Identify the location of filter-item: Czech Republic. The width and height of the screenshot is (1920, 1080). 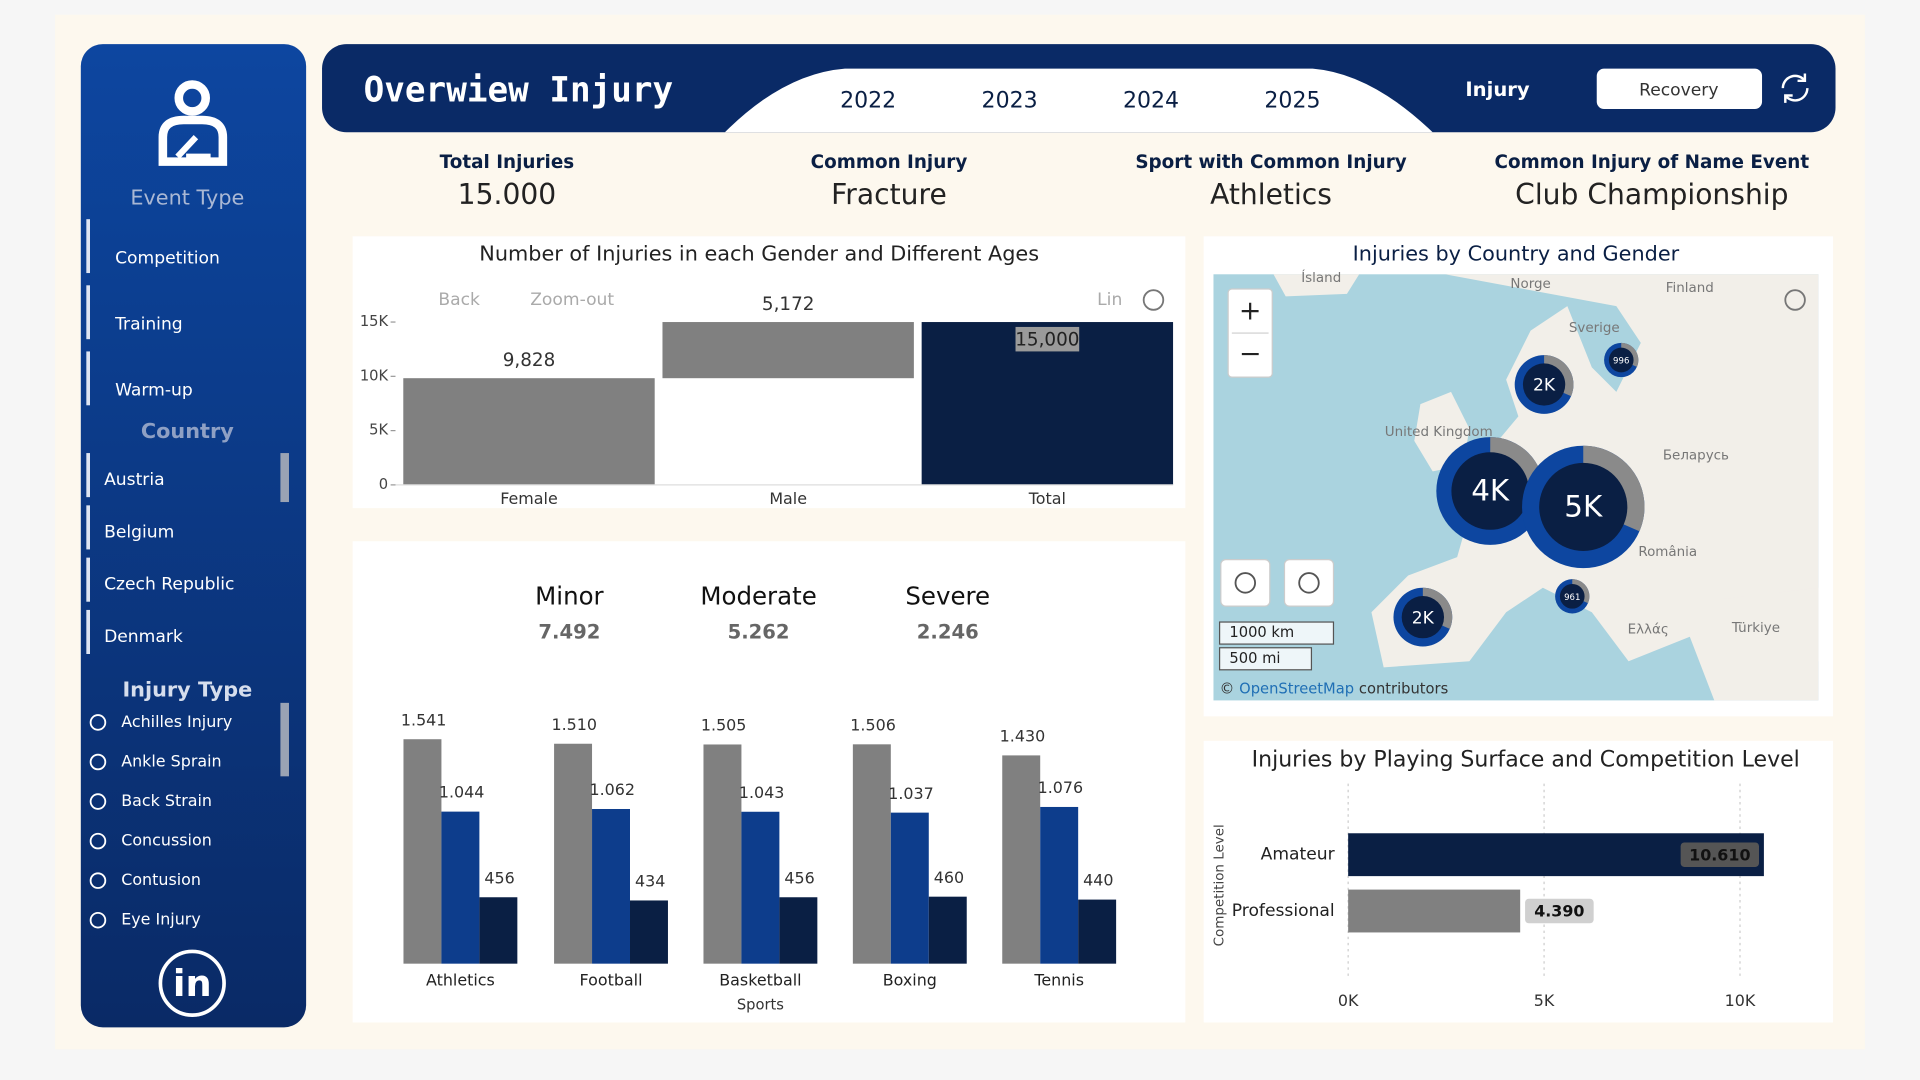
(169, 585).